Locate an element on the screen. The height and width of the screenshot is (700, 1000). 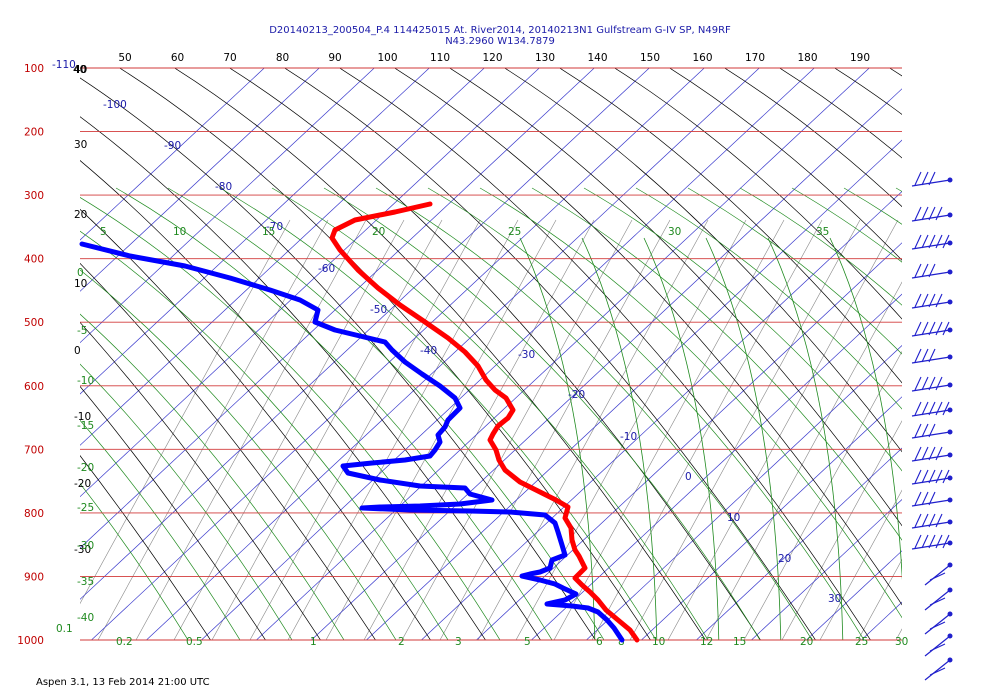
adiabat-label: -20 is located at coordinates (85, 468).